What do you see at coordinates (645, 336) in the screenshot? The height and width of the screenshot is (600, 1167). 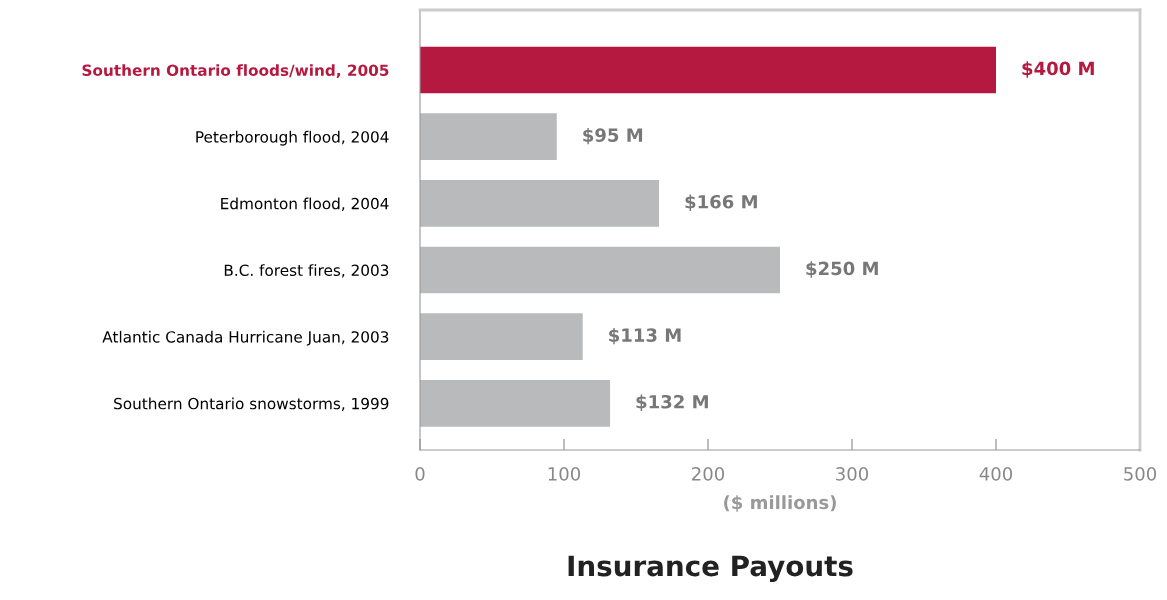 I see `data-label: $113 M` at bounding box center [645, 336].